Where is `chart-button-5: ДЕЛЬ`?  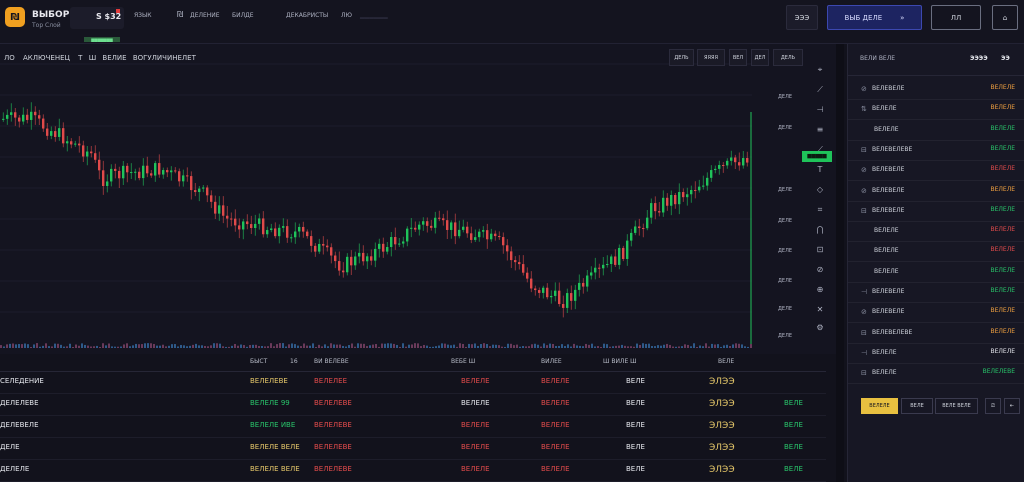 chart-button-5: ДЕЛЬ is located at coordinates (788, 57).